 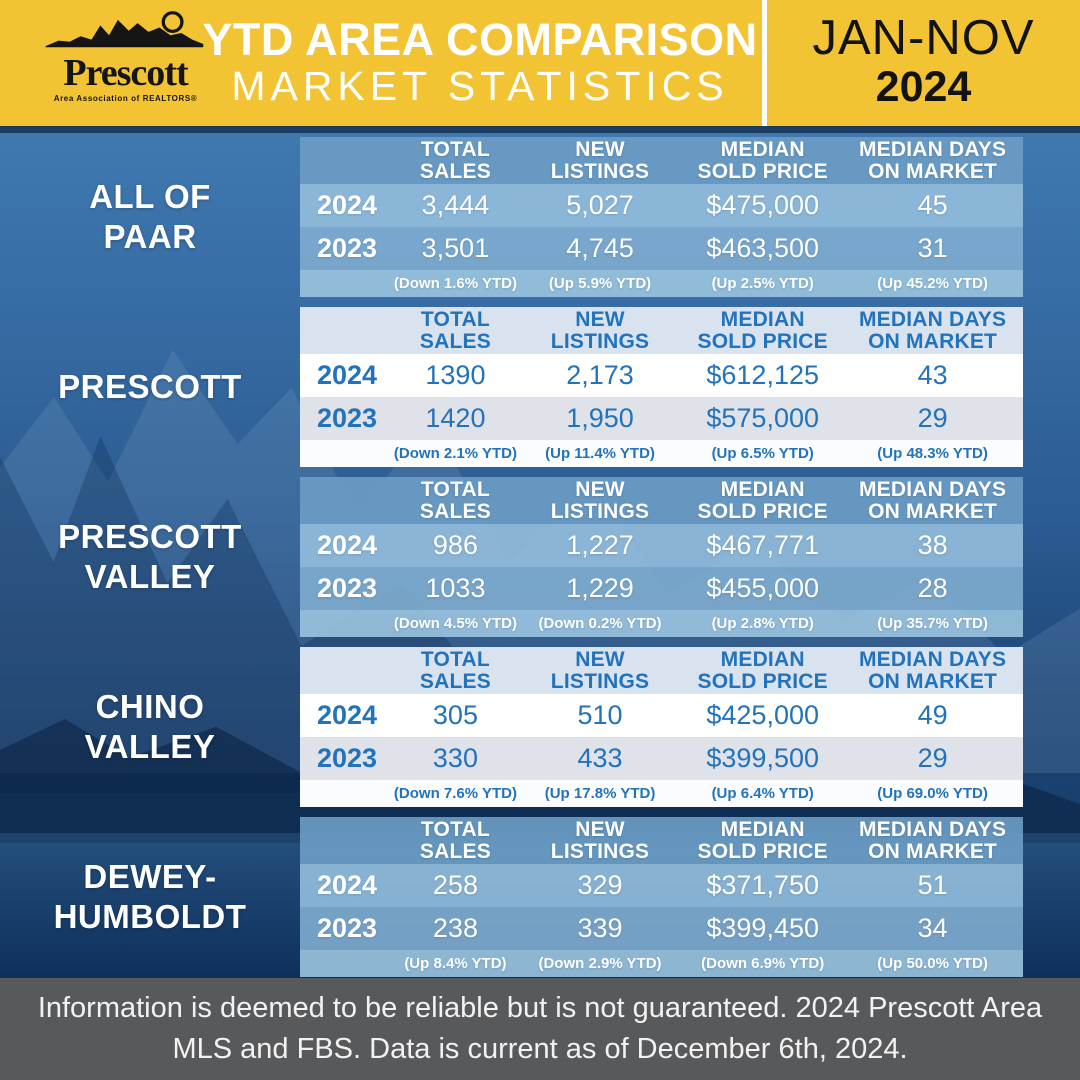 What do you see at coordinates (600, 205) in the screenshot?
I see `value-cell: 5,027` at bounding box center [600, 205].